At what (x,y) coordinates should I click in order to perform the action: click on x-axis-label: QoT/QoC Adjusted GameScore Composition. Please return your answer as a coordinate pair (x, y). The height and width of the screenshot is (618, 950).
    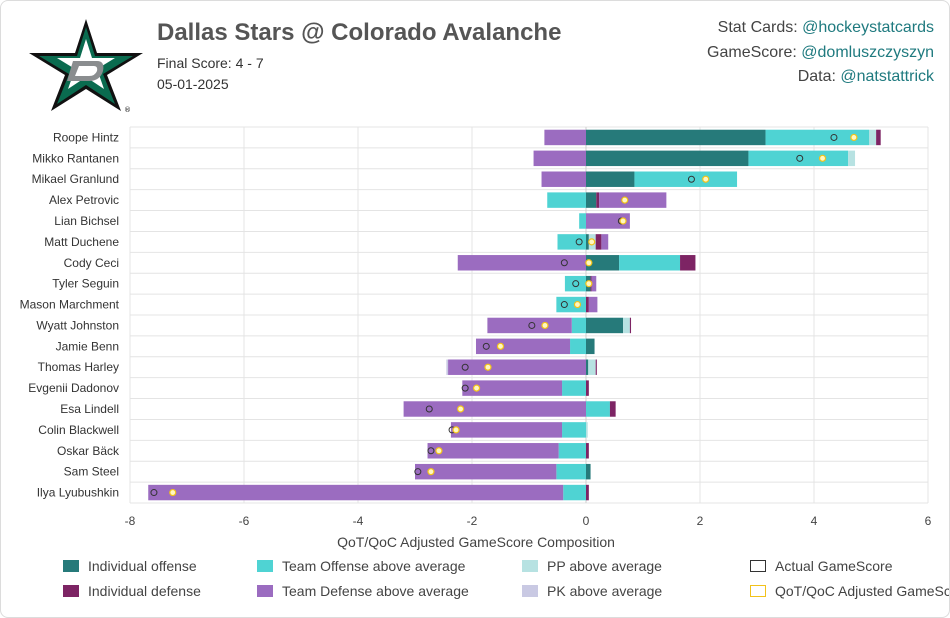
    Looking at the image, I should click on (476, 542).